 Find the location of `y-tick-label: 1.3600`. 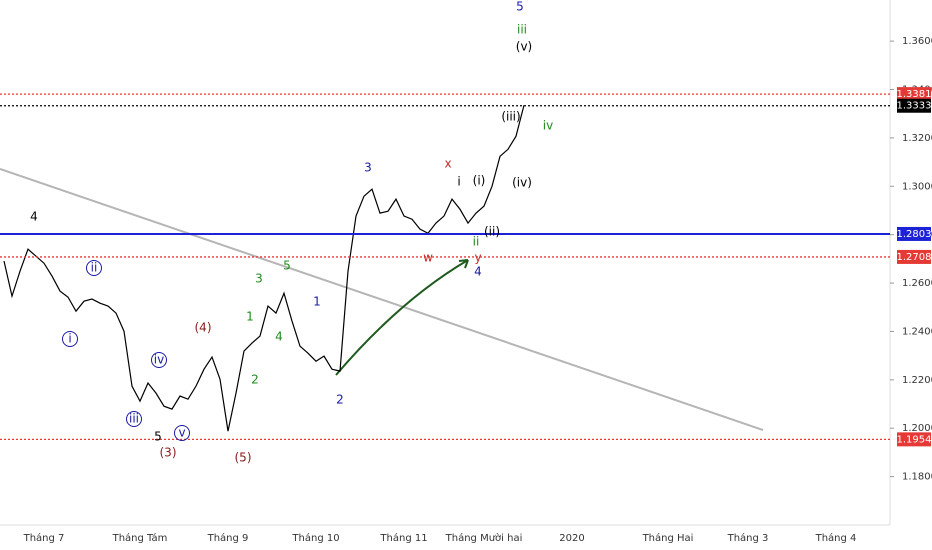

y-tick-label: 1.3600 is located at coordinates (917, 41).